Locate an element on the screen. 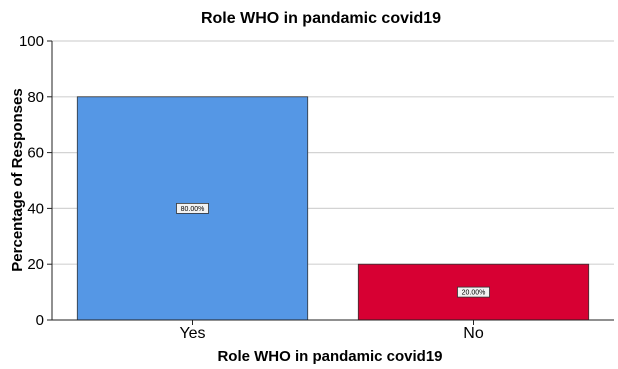 This screenshot has width=618, height=369. y-tick-label: 60 is located at coordinates (35, 153).